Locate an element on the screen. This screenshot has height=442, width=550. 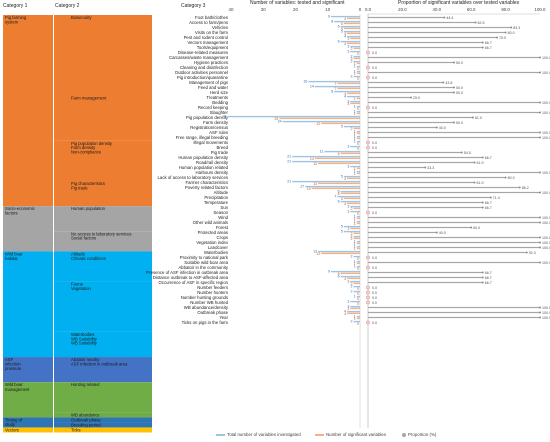
legend-proportion-label: Proportion (%) is located at coordinates (422, 434).